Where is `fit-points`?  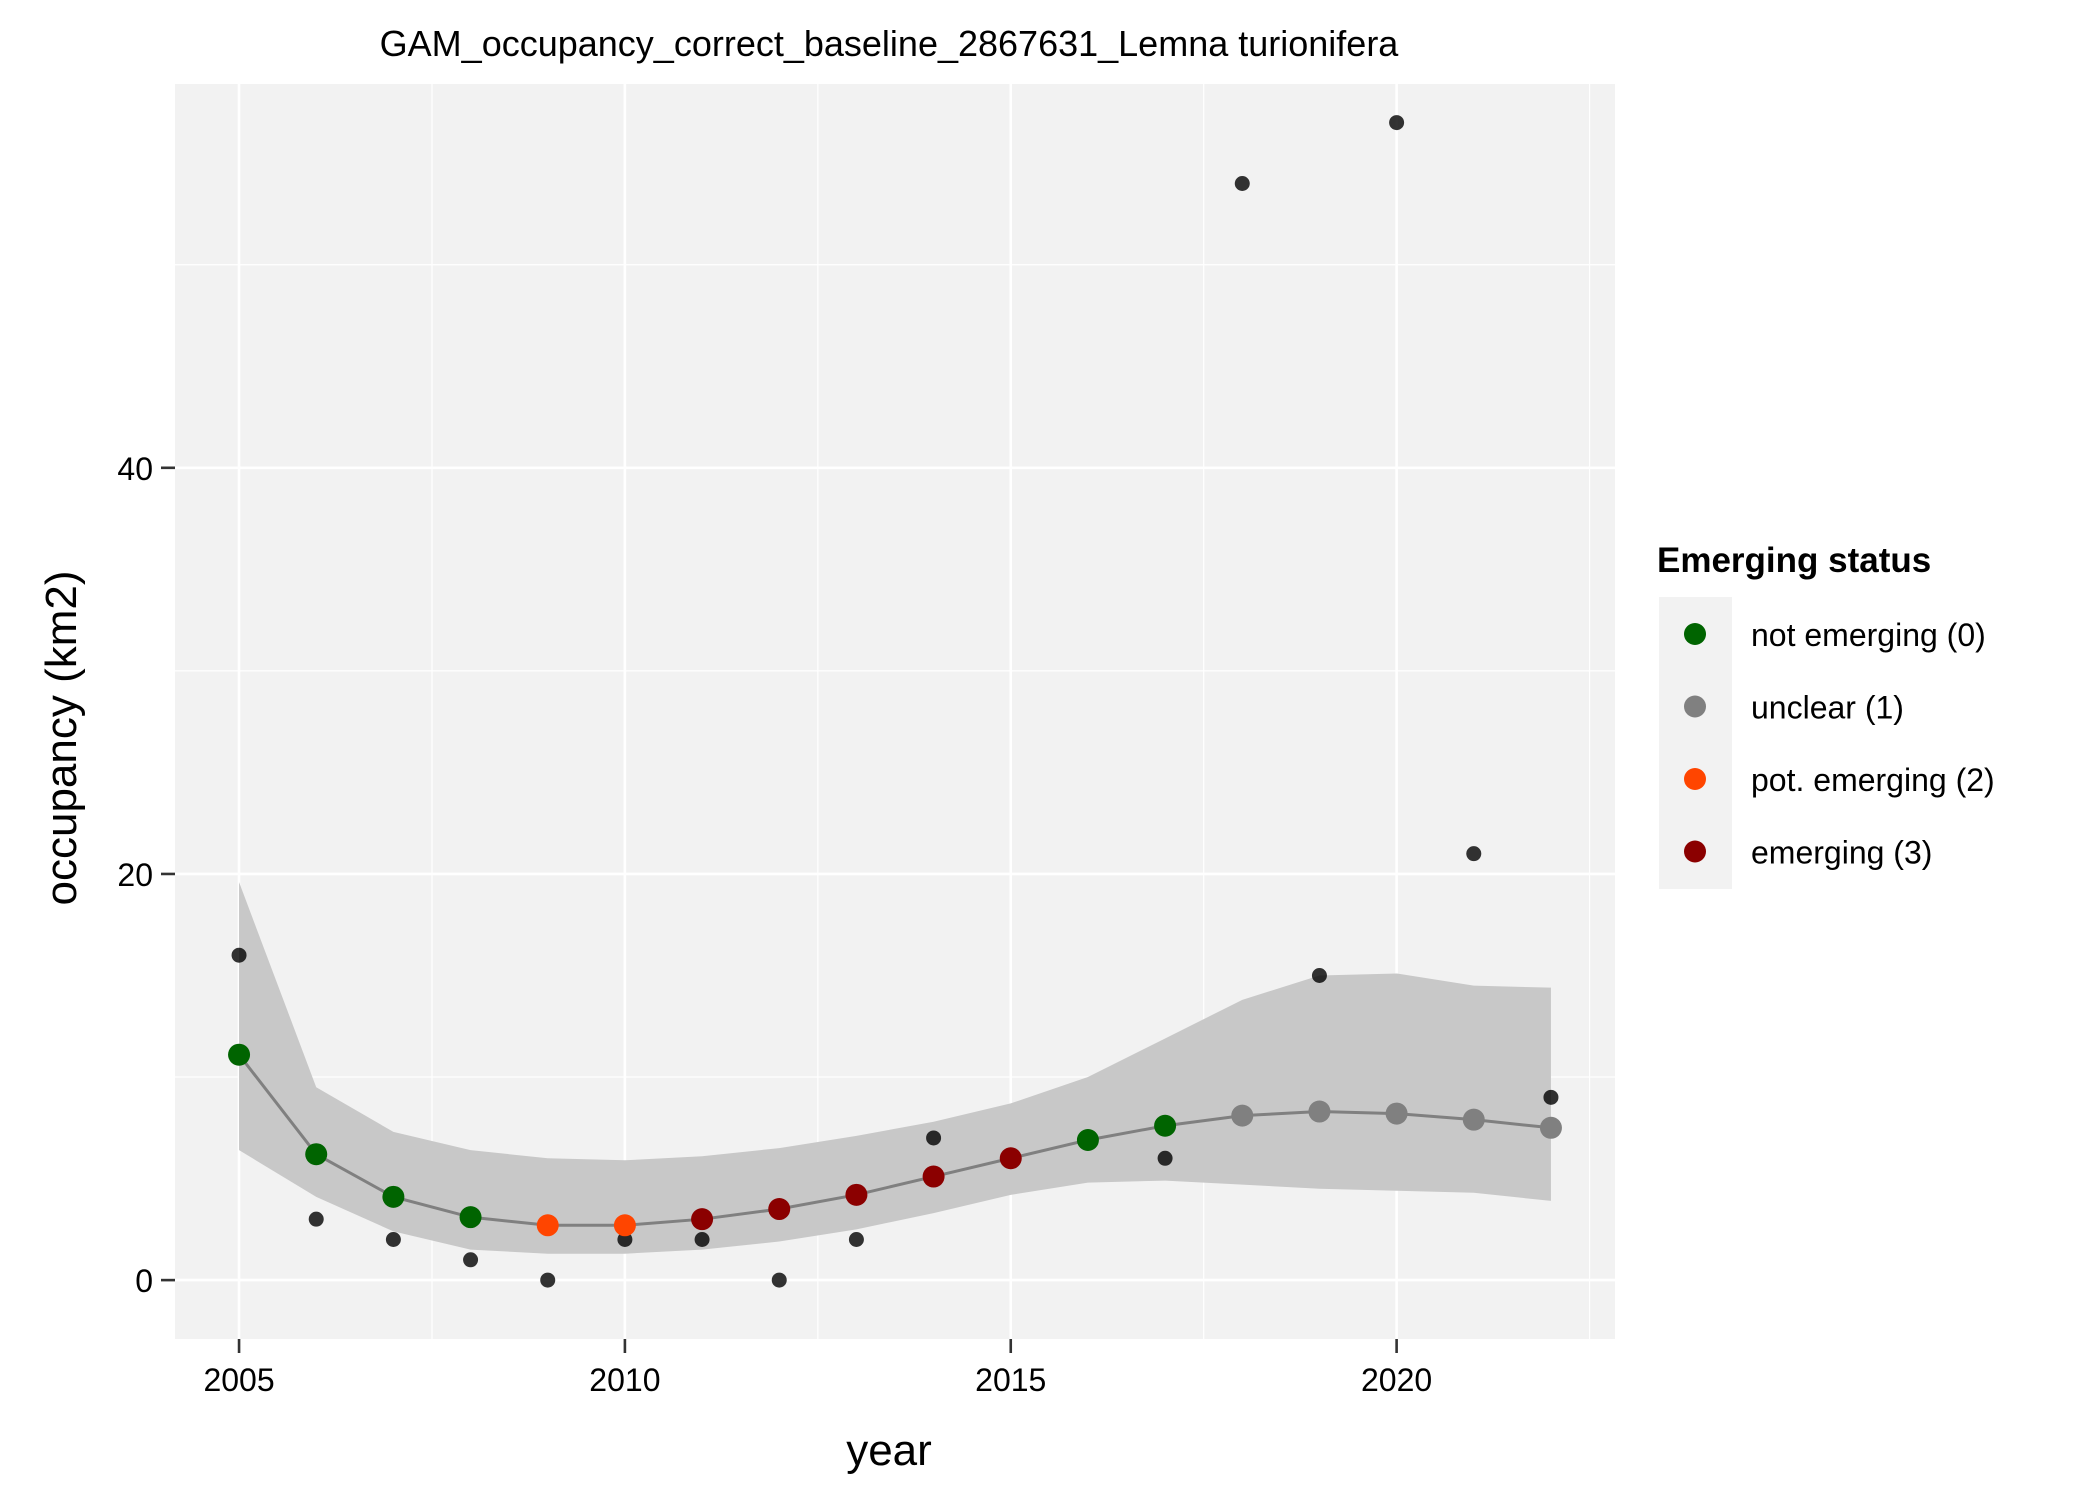
fit-points is located at coordinates (895, 1140).